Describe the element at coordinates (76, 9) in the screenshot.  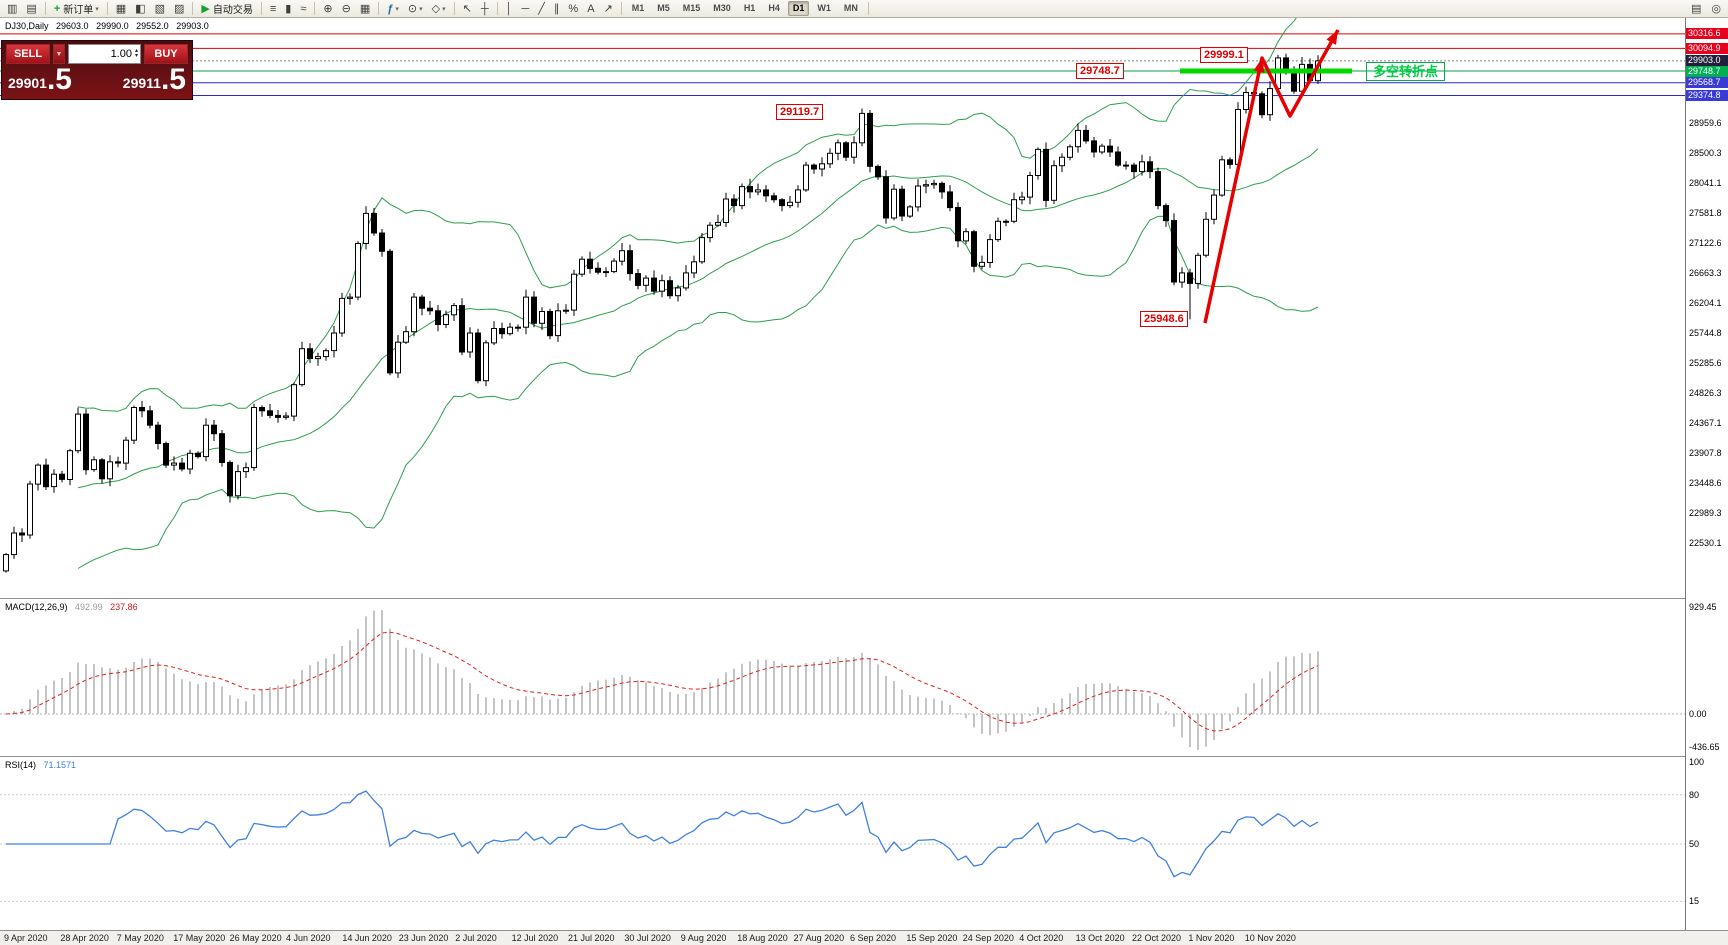
I see `new-order-button: + 新订单 ▾` at that location.